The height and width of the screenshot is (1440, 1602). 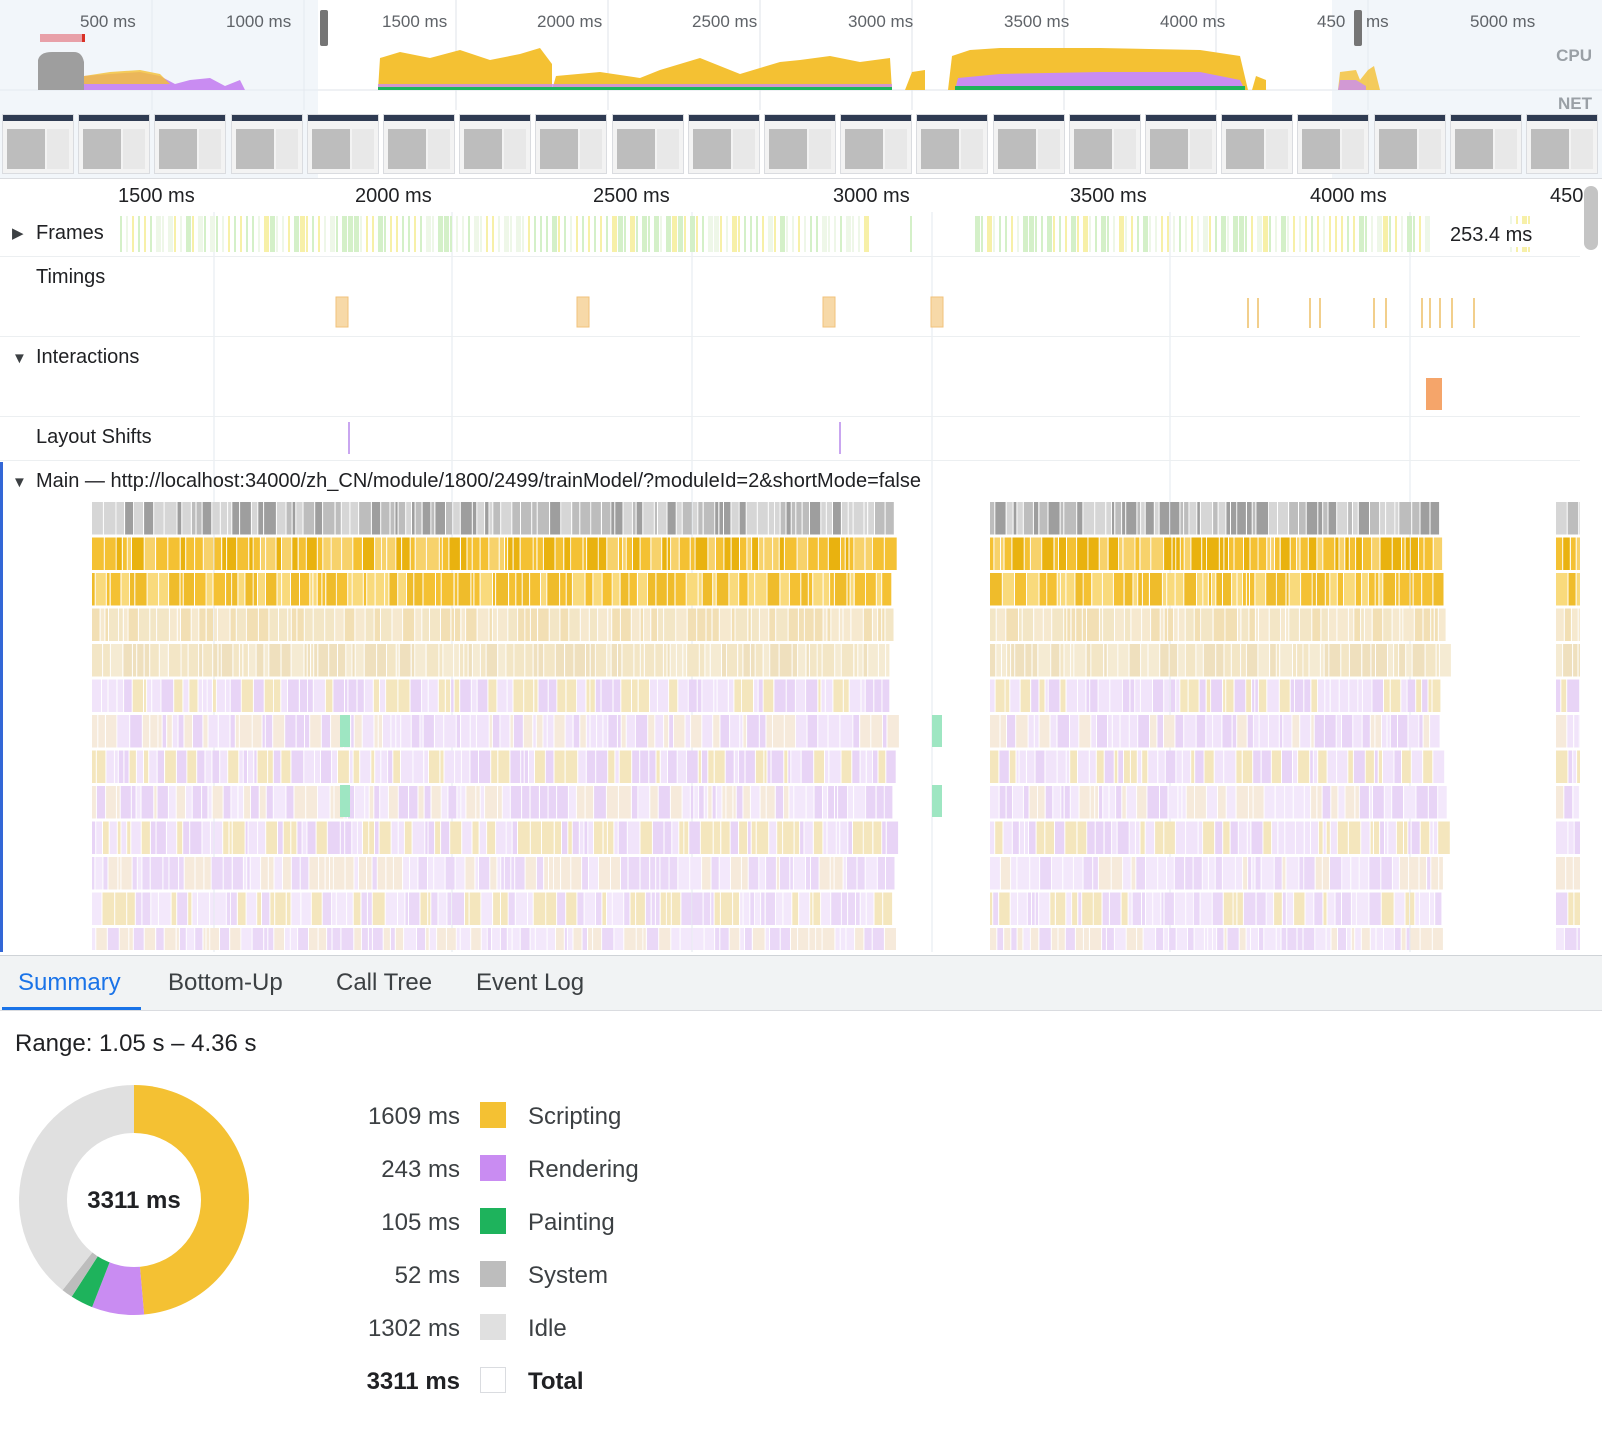 I want to click on timings-track-label: Timings, so click(x=71, y=277).